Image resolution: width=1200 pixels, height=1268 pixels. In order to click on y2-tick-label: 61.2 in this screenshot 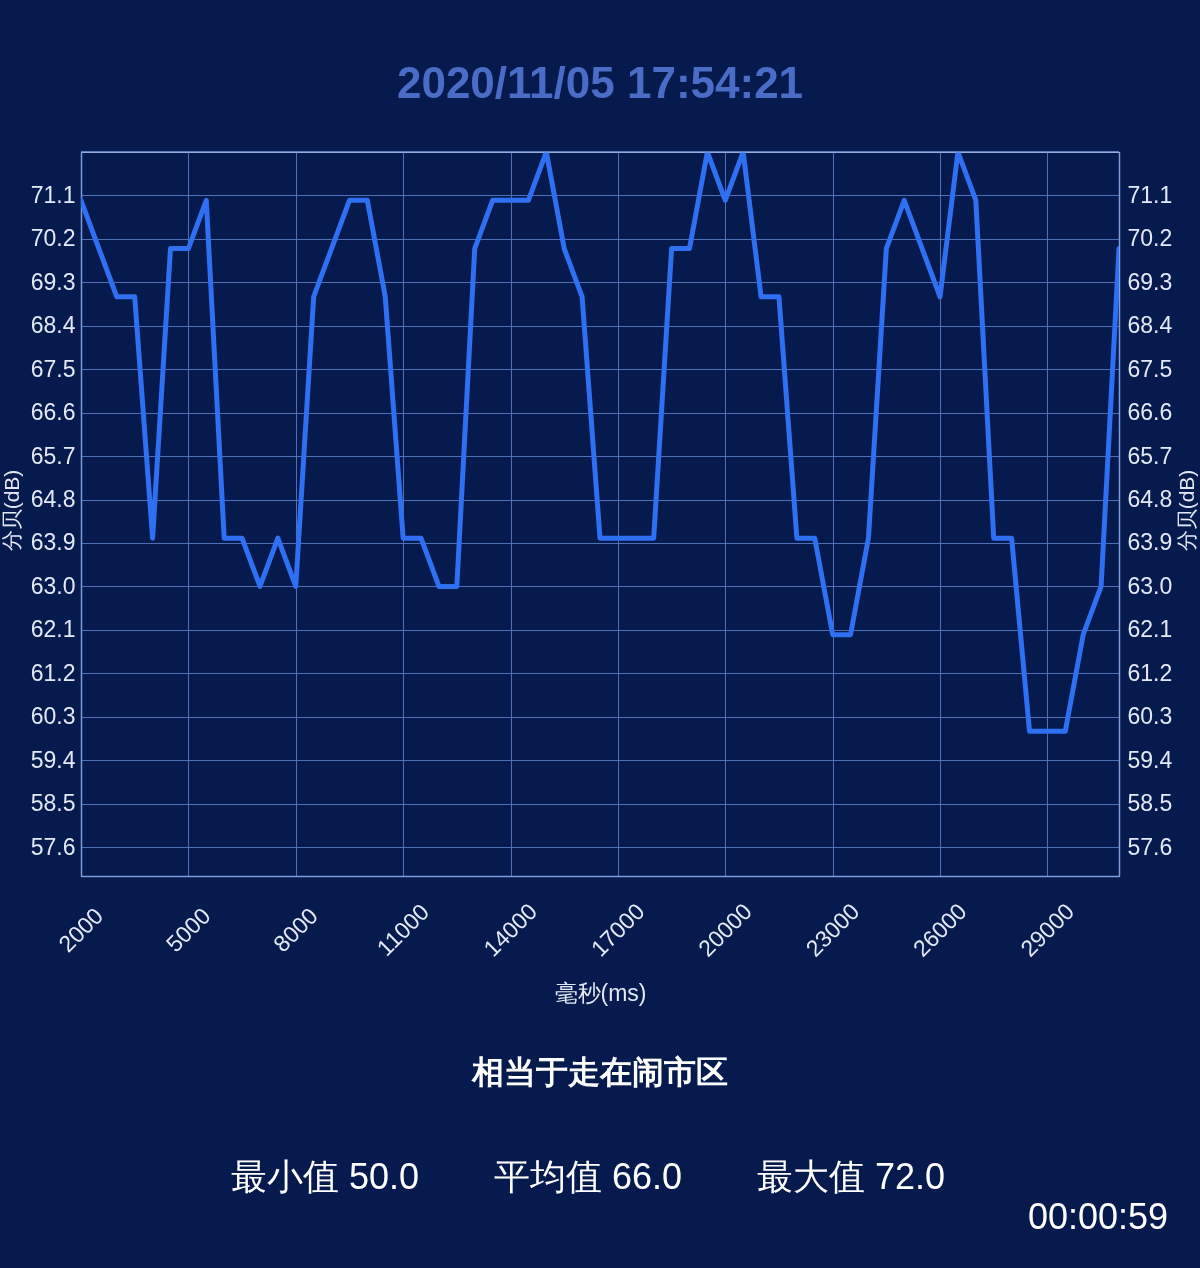, I will do `click(1150, 672)`.